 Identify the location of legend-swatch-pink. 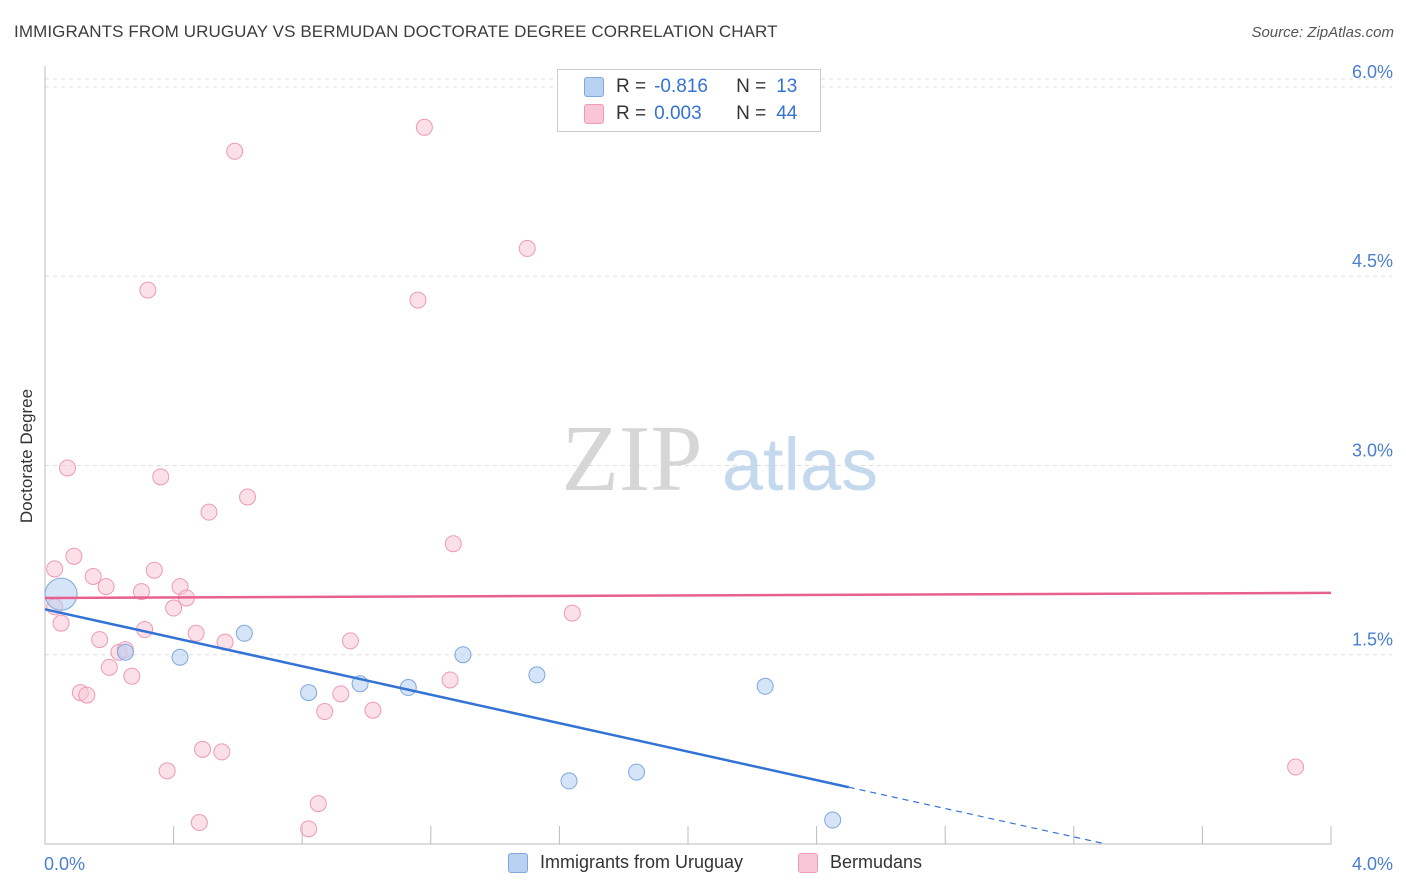
(594, 114).